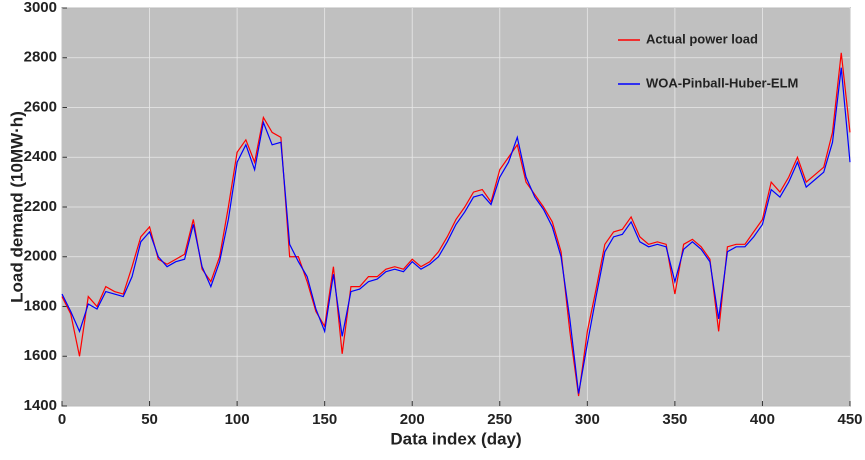  I want to click on x-tick-label: 450, so click(849, 419).